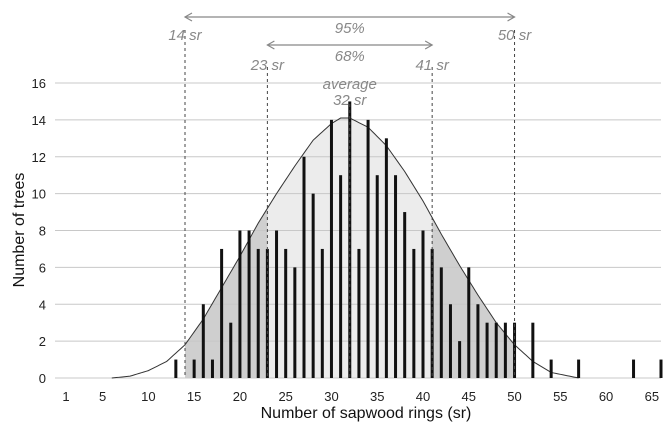 The height and width of the screenshot is (429, 668). I want to click on label-23sr: 23 sr, so click(267, 65).